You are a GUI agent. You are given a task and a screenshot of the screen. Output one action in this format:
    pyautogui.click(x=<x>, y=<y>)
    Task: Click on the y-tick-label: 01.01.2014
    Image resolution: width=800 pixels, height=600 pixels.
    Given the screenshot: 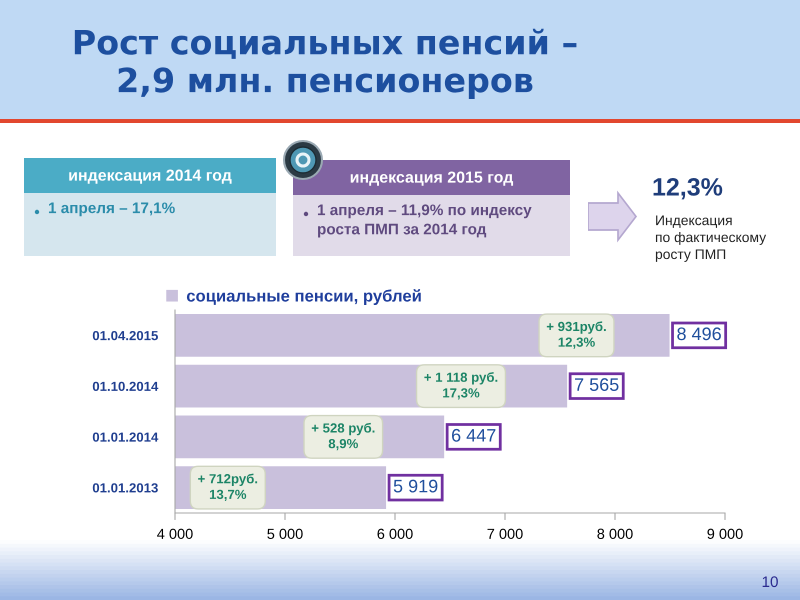 What is the action you would take?
    pyautogui.click(x=125, y=437)
    